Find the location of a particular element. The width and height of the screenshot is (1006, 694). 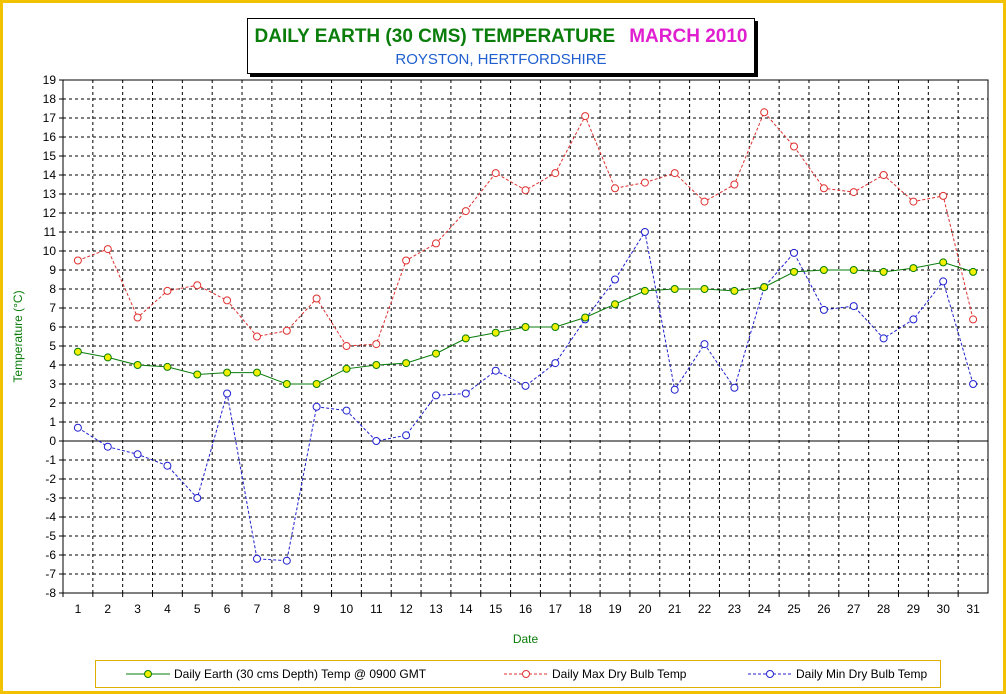

y-tick-label: 17 is located at coordinates (50, 118).